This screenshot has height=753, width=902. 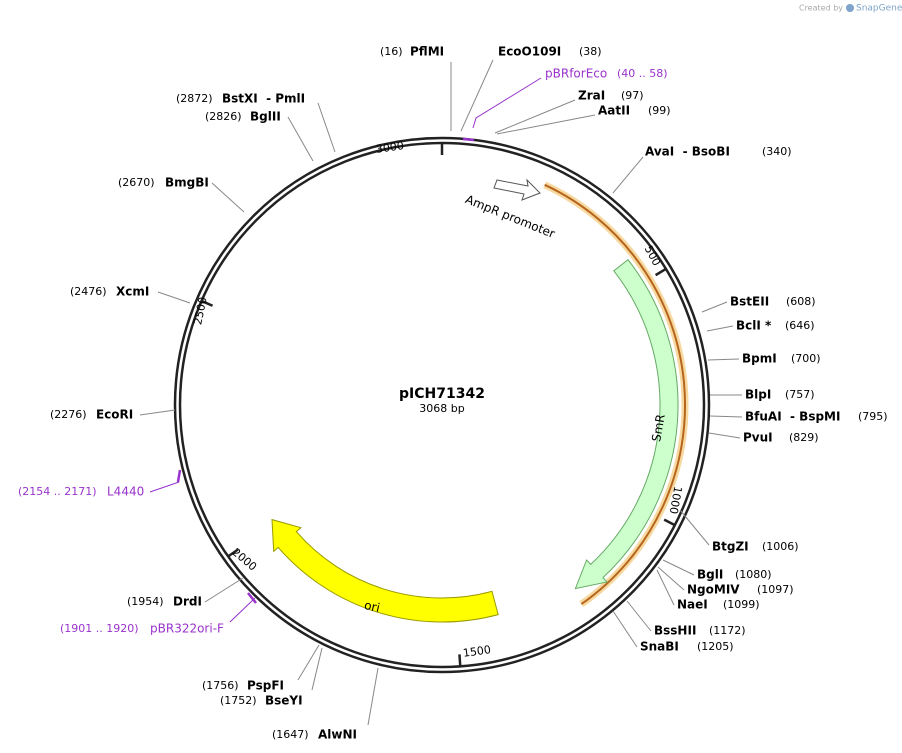 I want to click on feature-label: ori, so click(x=372, y=606).